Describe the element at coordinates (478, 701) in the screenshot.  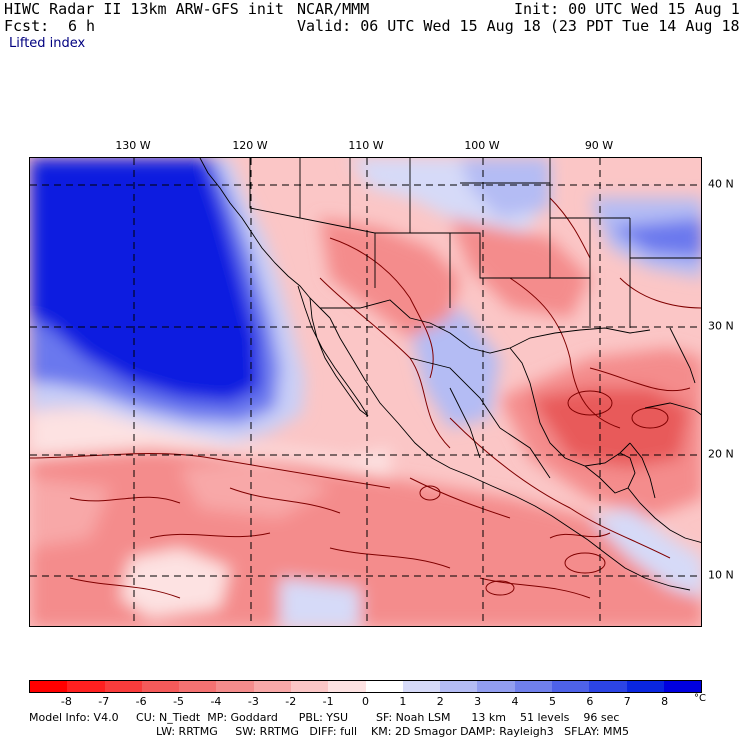
I see `colorbar-tick-label: 3` at that location.